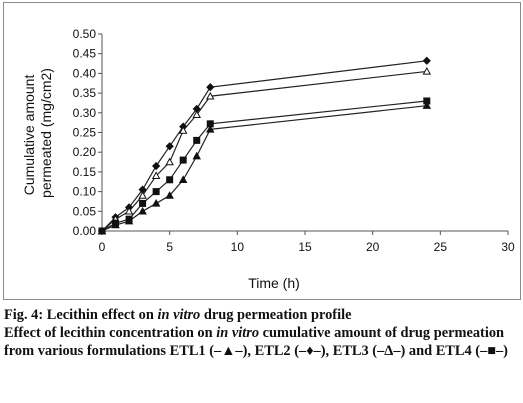 This screenshot has width=523, height=403. I want to click on y-tick-label: 0.20, so click(85, 152).